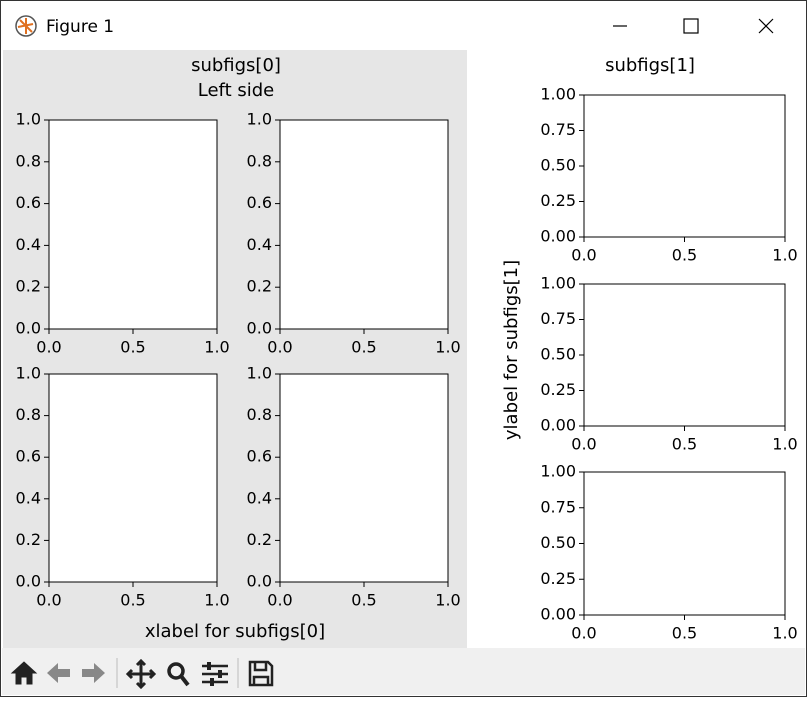  I want to click on back-button, so click(58, 673).